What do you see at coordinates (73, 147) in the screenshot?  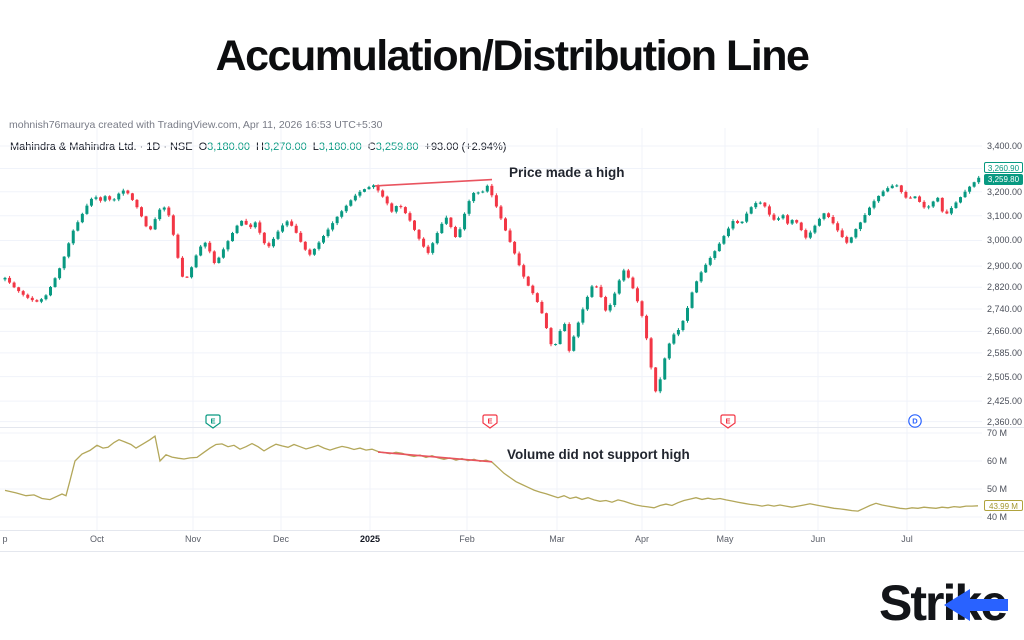 I see `symbol-name: Mahindra & Mahindra Ltd.` at bounding box center [73, 147].